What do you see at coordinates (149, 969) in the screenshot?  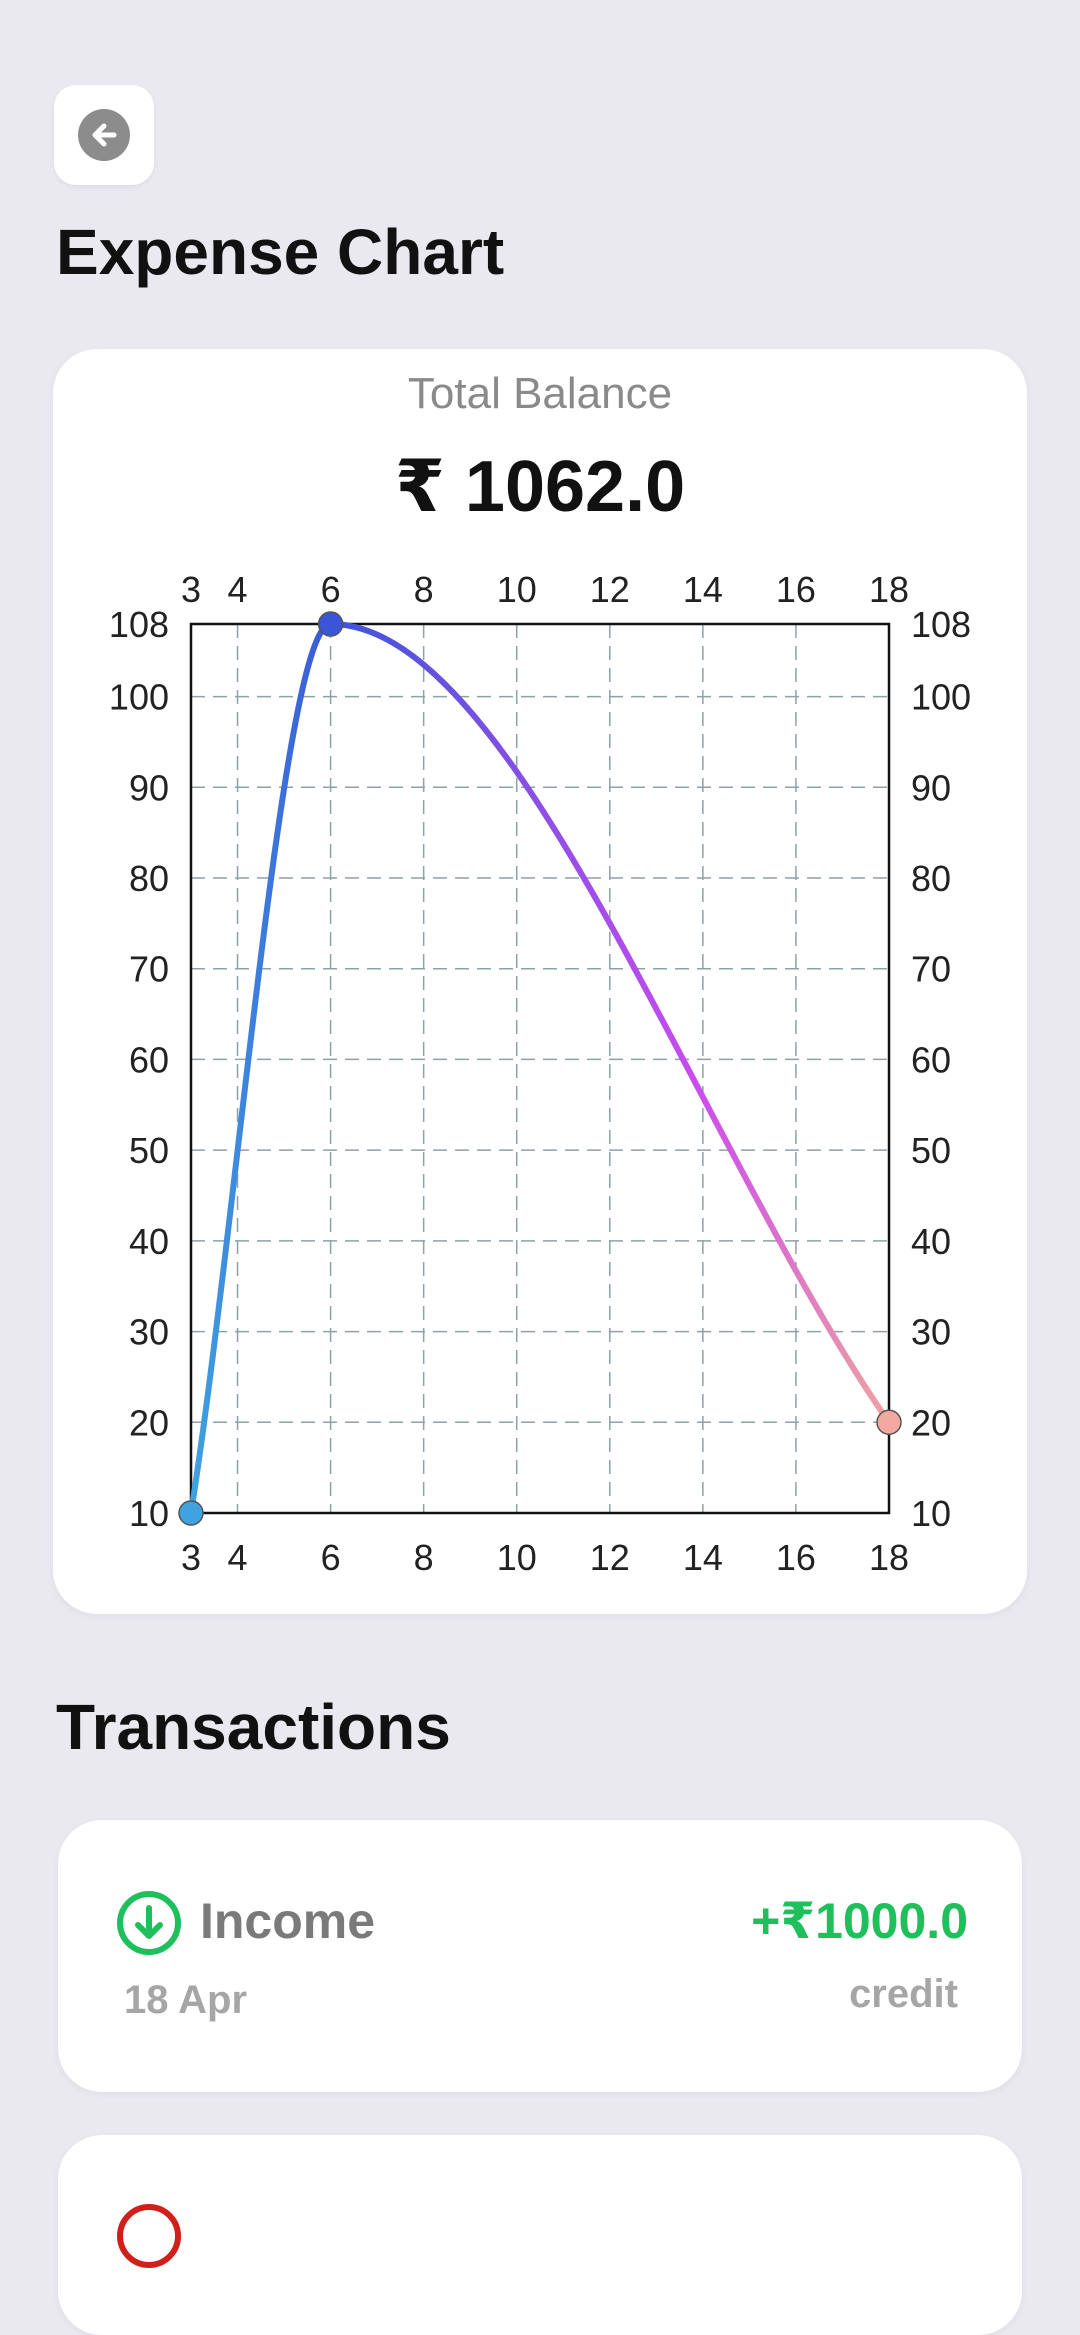 I see `y-tick-label-left: 70` at bounding box center [149, 969].